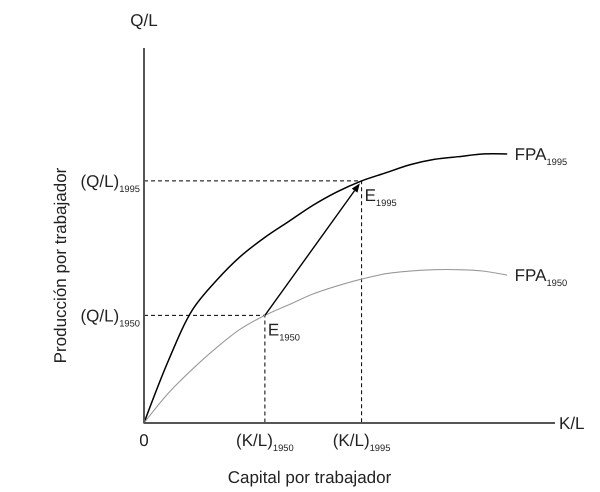 The height and width of the screenshot is (492, 600). What do you see at coordinates (265, 442) in the screenshot?
I see `x-tick-label: (K/L)$_{1950}$` at bounding box center [265, 442].